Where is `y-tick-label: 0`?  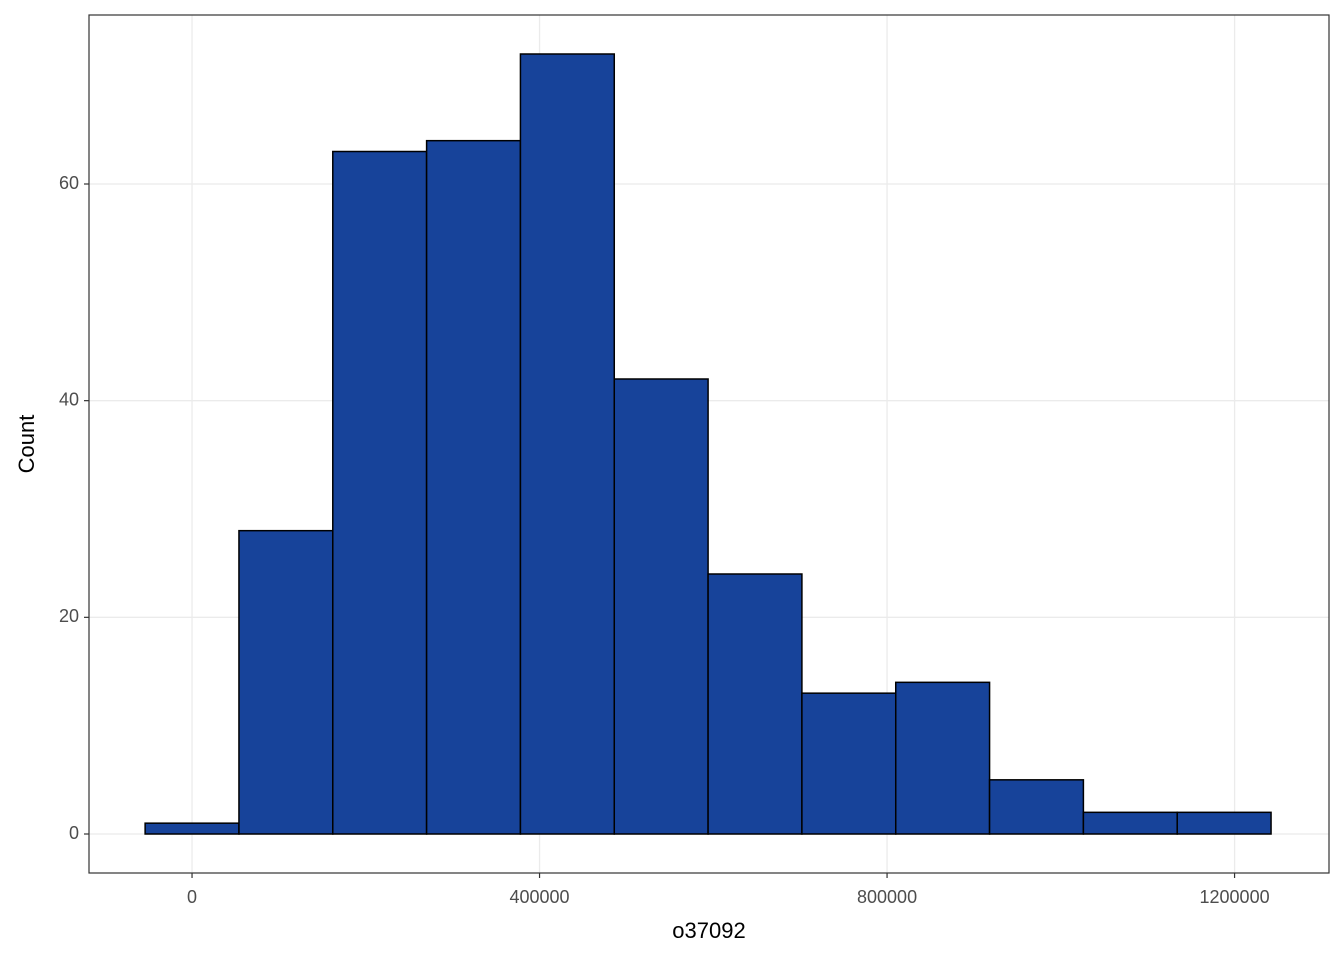 y-tick-label: 0 is located at coordinates (74, 833).